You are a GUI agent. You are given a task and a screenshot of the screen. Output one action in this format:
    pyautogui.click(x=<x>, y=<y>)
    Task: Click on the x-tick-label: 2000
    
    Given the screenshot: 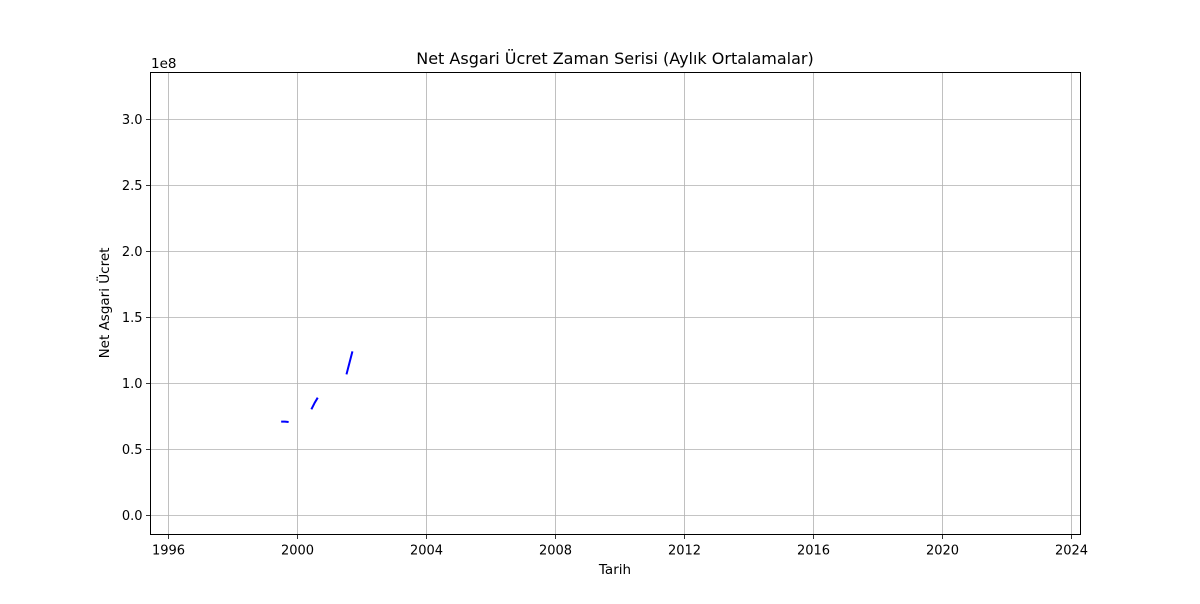 What is the action you would take?
    pyautogui.click(x=297, y=551)
    